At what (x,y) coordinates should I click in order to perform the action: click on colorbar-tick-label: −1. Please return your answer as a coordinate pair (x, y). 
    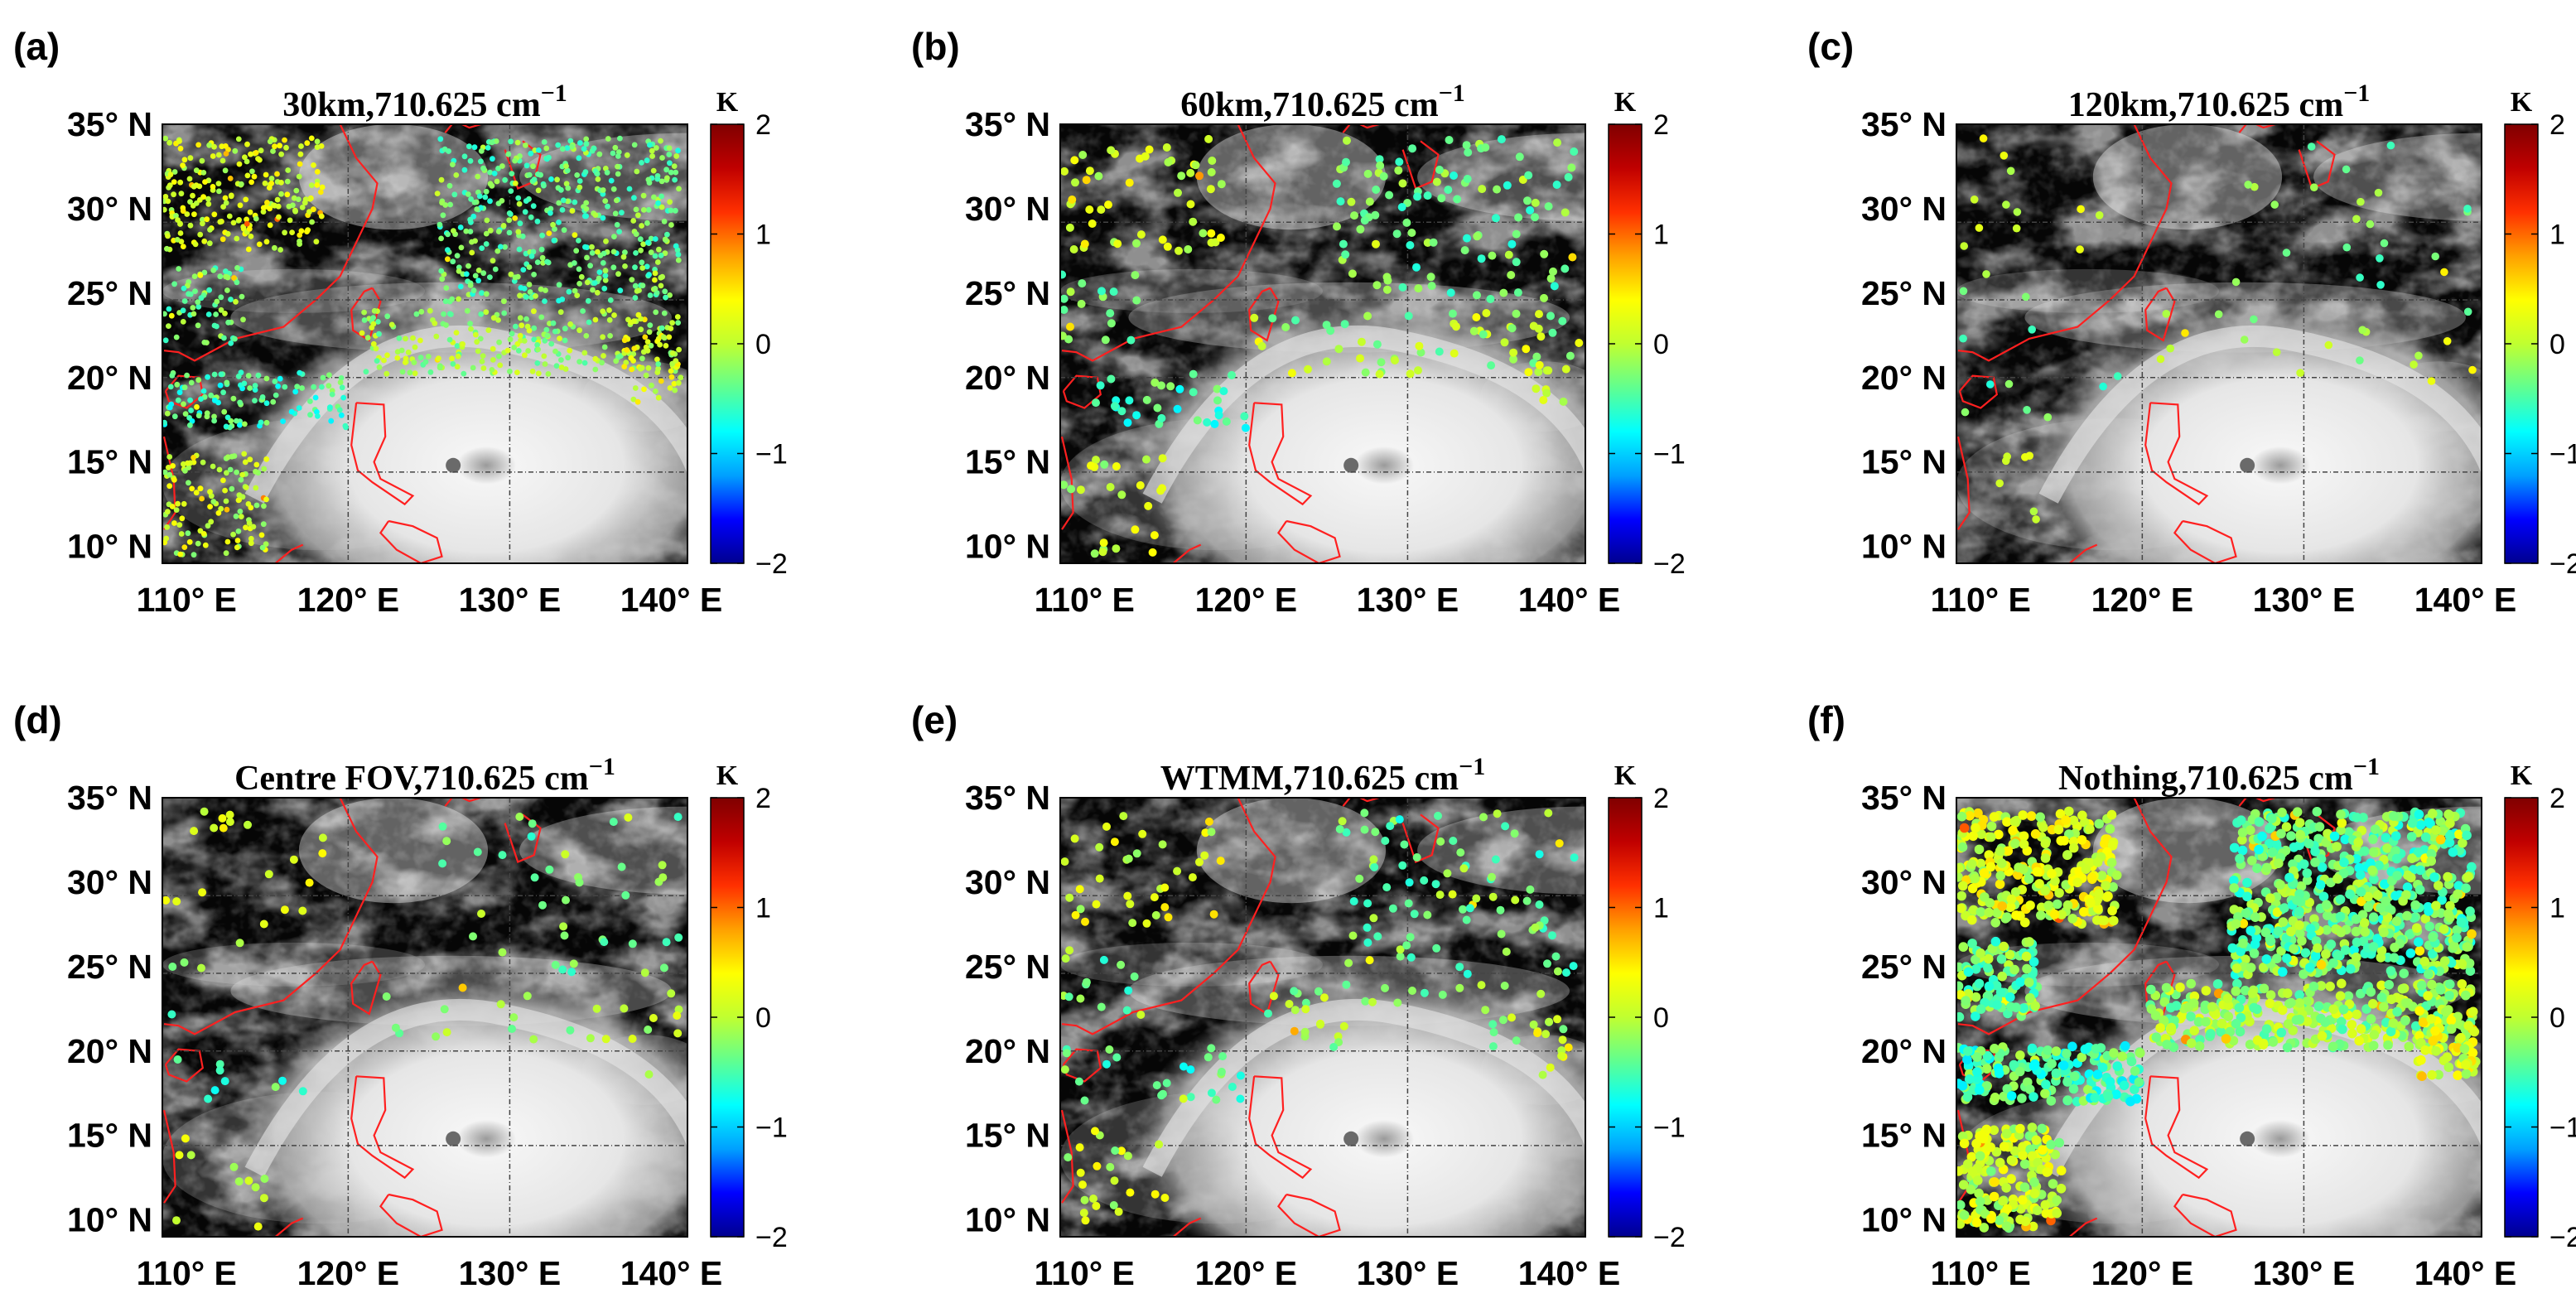
    Looking at the image, I should click on (771, 1128).